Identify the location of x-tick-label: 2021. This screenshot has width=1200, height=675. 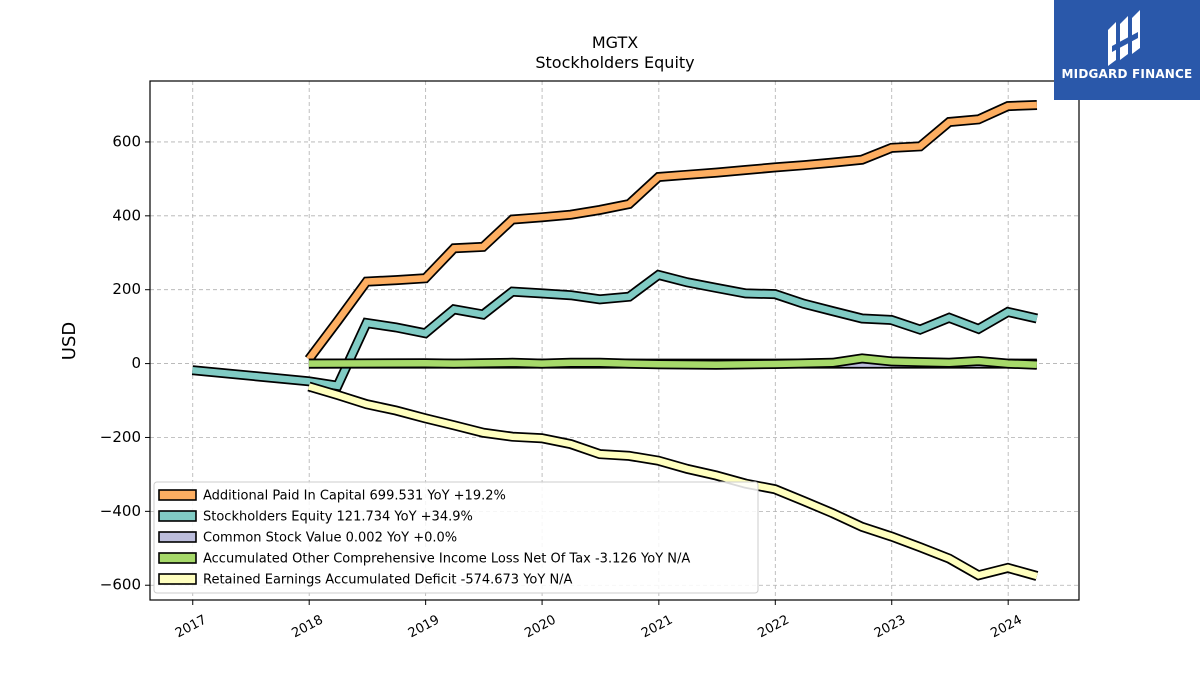
(657, 627).